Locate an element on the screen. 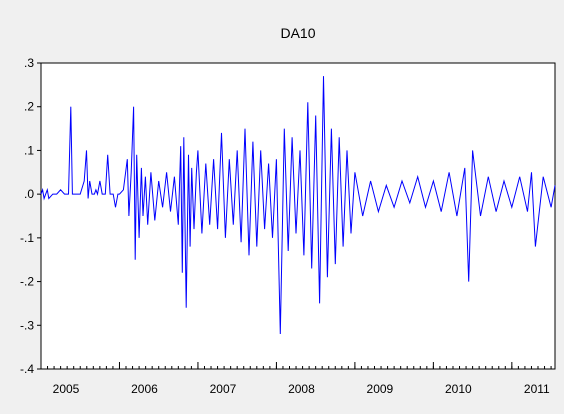 The image size is (564, 414). y-tick-label: -.4 is located at coordinates (27, 369).